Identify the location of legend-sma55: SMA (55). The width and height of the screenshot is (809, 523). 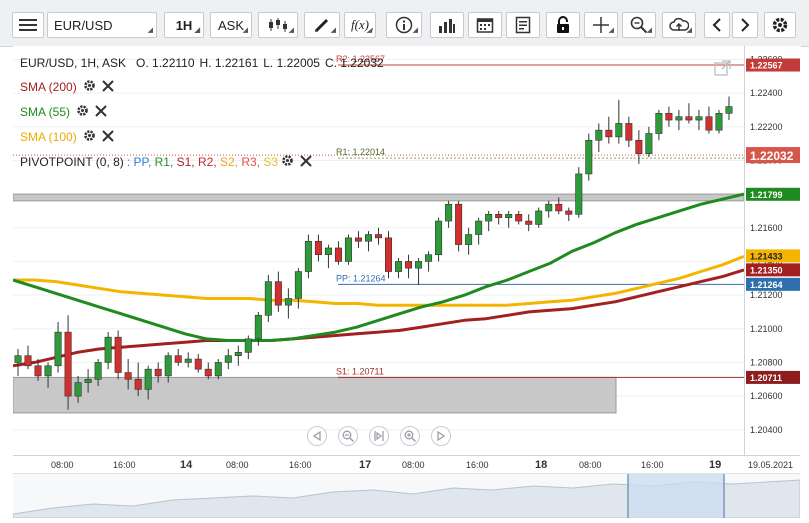
(63, 112).